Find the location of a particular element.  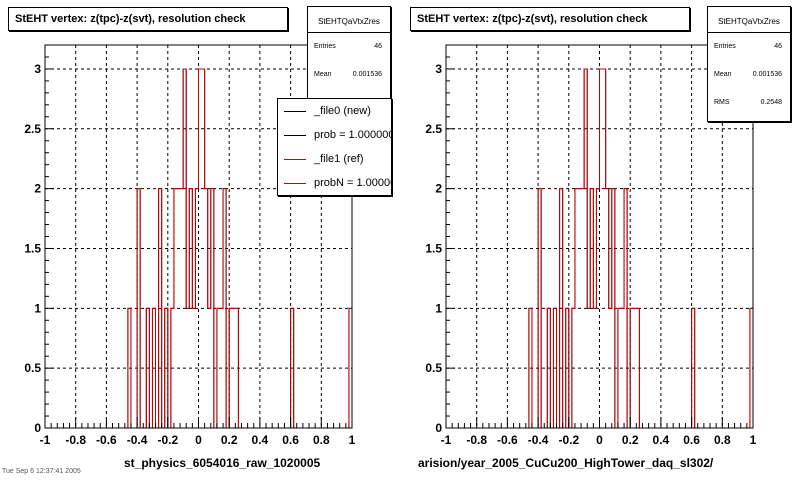

panel-1-stats-name: StEHTQaVtxZres is located at coordinates (349, 20).